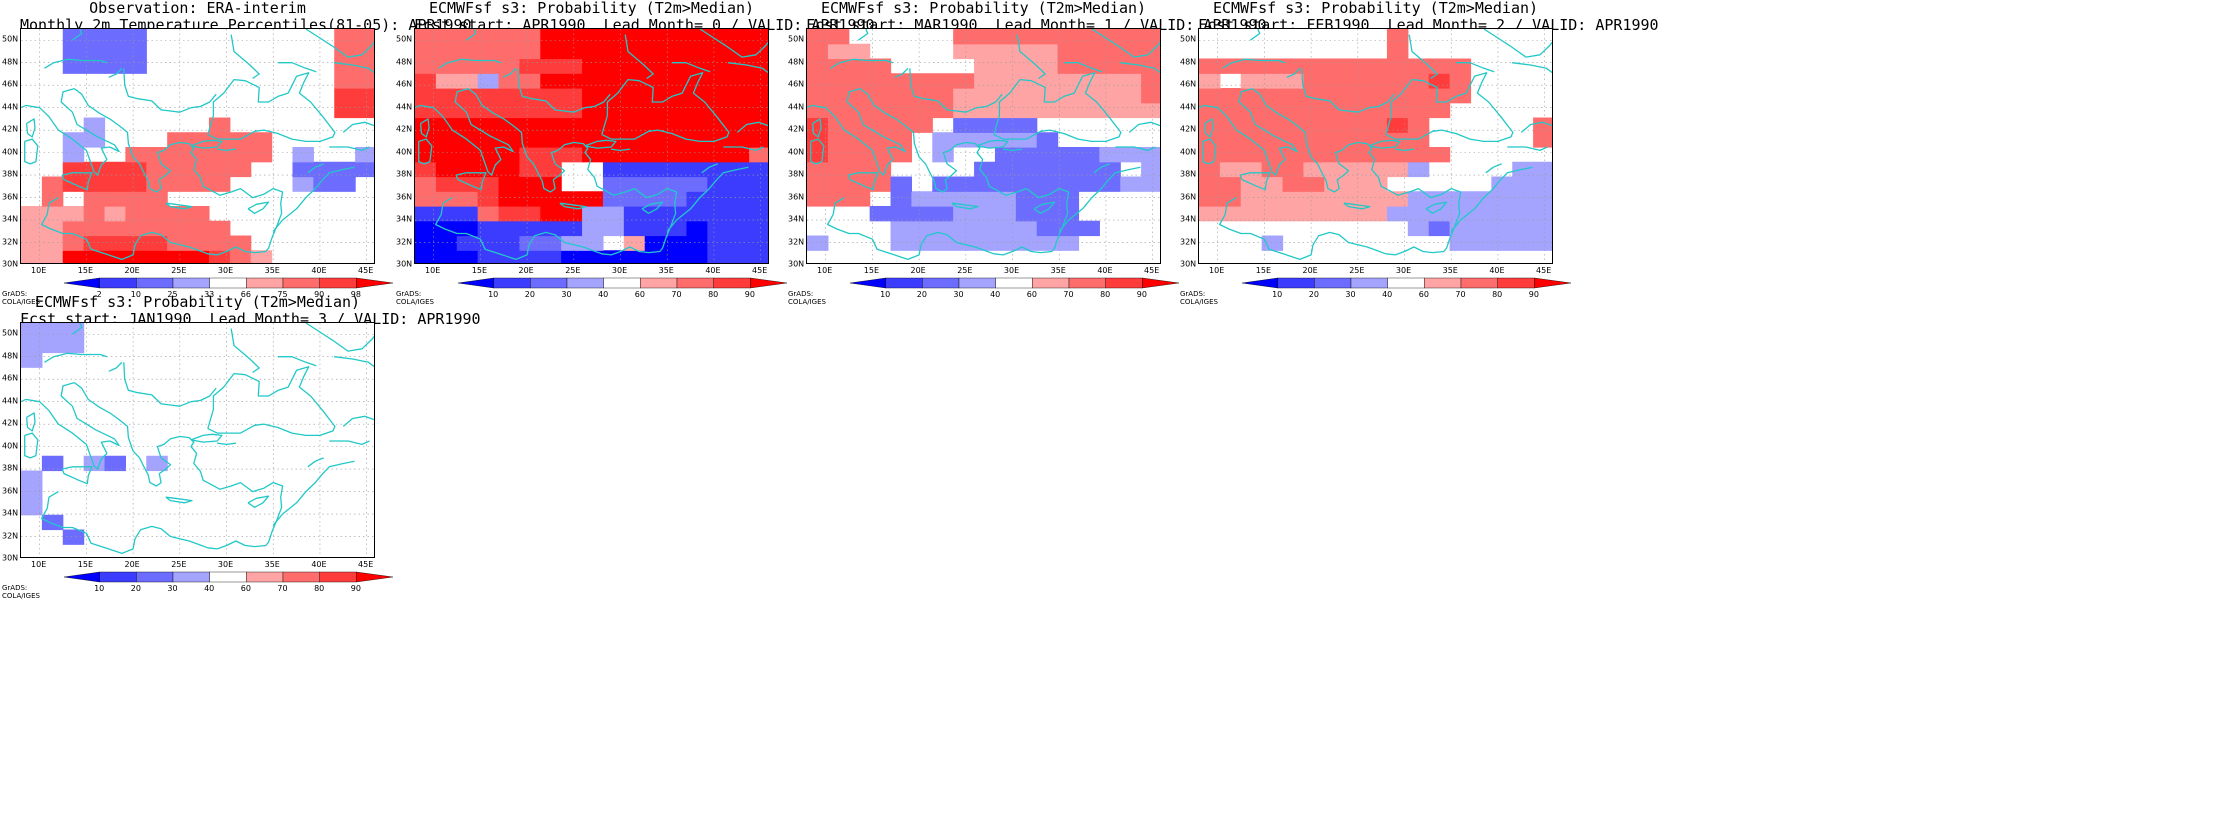 The image size is (2240, 840). Describe the element at coordinates (10, 219) in the screenshot. I see `lat-label: 34N` at that location.